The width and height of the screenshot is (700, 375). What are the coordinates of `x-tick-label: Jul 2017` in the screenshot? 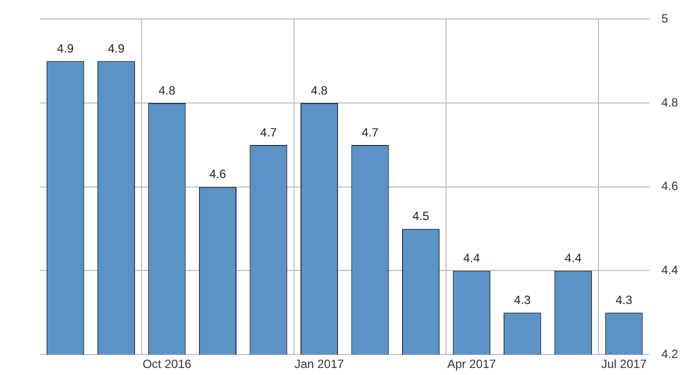 It's located at (624, 364).